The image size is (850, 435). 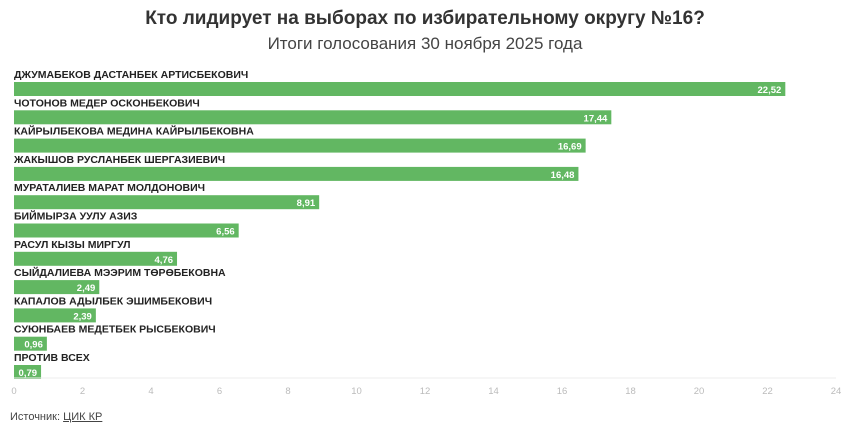 What do you see at coordinates (425, 391) in the screenshot?
I see `x-tick-label: 12` at bounding box center [425, 391].